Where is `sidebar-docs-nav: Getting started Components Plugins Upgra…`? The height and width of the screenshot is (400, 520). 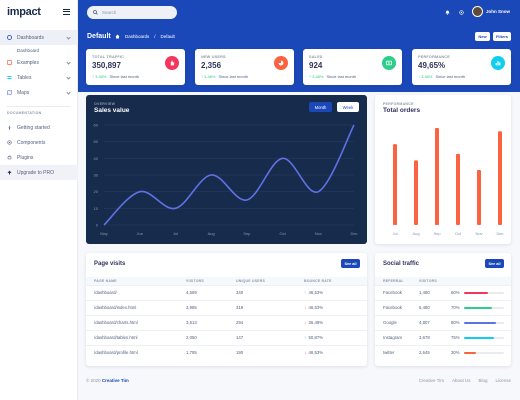 sidebar-docs-nav: Getting started Components Plugins Upgra… is located at coordinates (39, 150).